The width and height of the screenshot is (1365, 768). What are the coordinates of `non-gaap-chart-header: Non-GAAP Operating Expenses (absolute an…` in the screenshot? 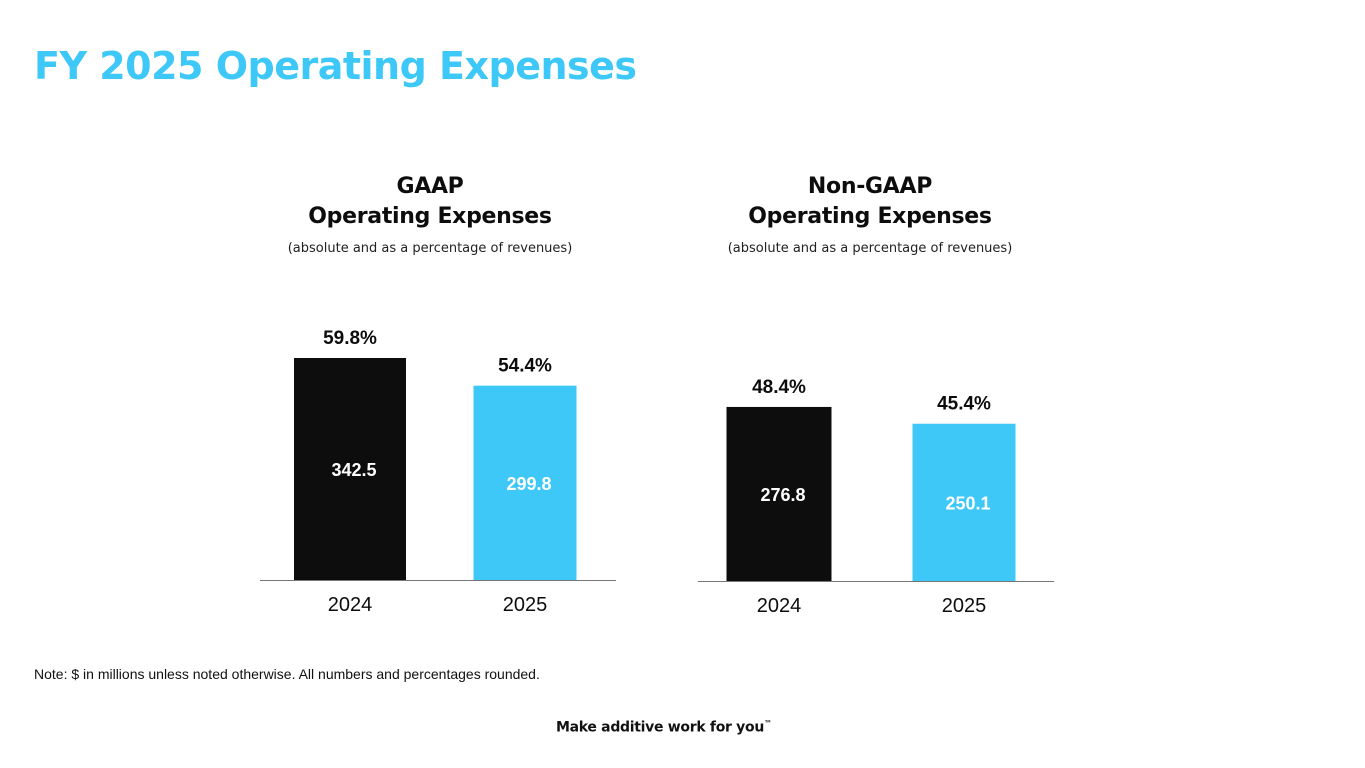 It's located at (870, 214).